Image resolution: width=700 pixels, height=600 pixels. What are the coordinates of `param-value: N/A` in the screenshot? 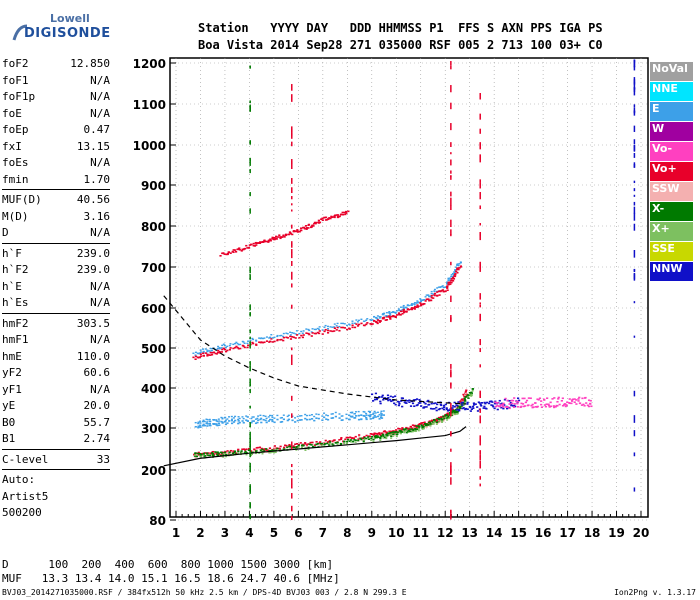 It's located at (100, 286).